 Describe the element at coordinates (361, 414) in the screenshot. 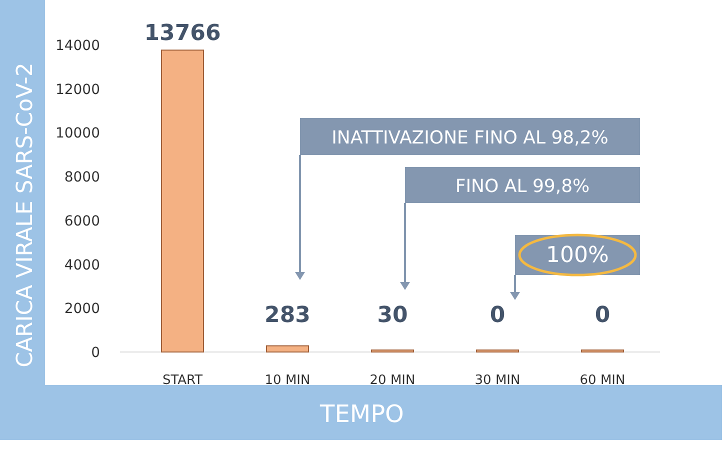

I see `x-axis-title: TEMPO` at that location.